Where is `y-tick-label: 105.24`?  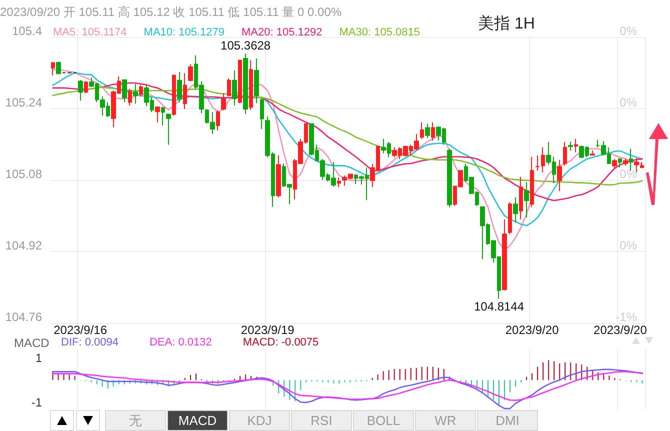
y-tick-label: 105.24 is located at coordinates (23, 103).